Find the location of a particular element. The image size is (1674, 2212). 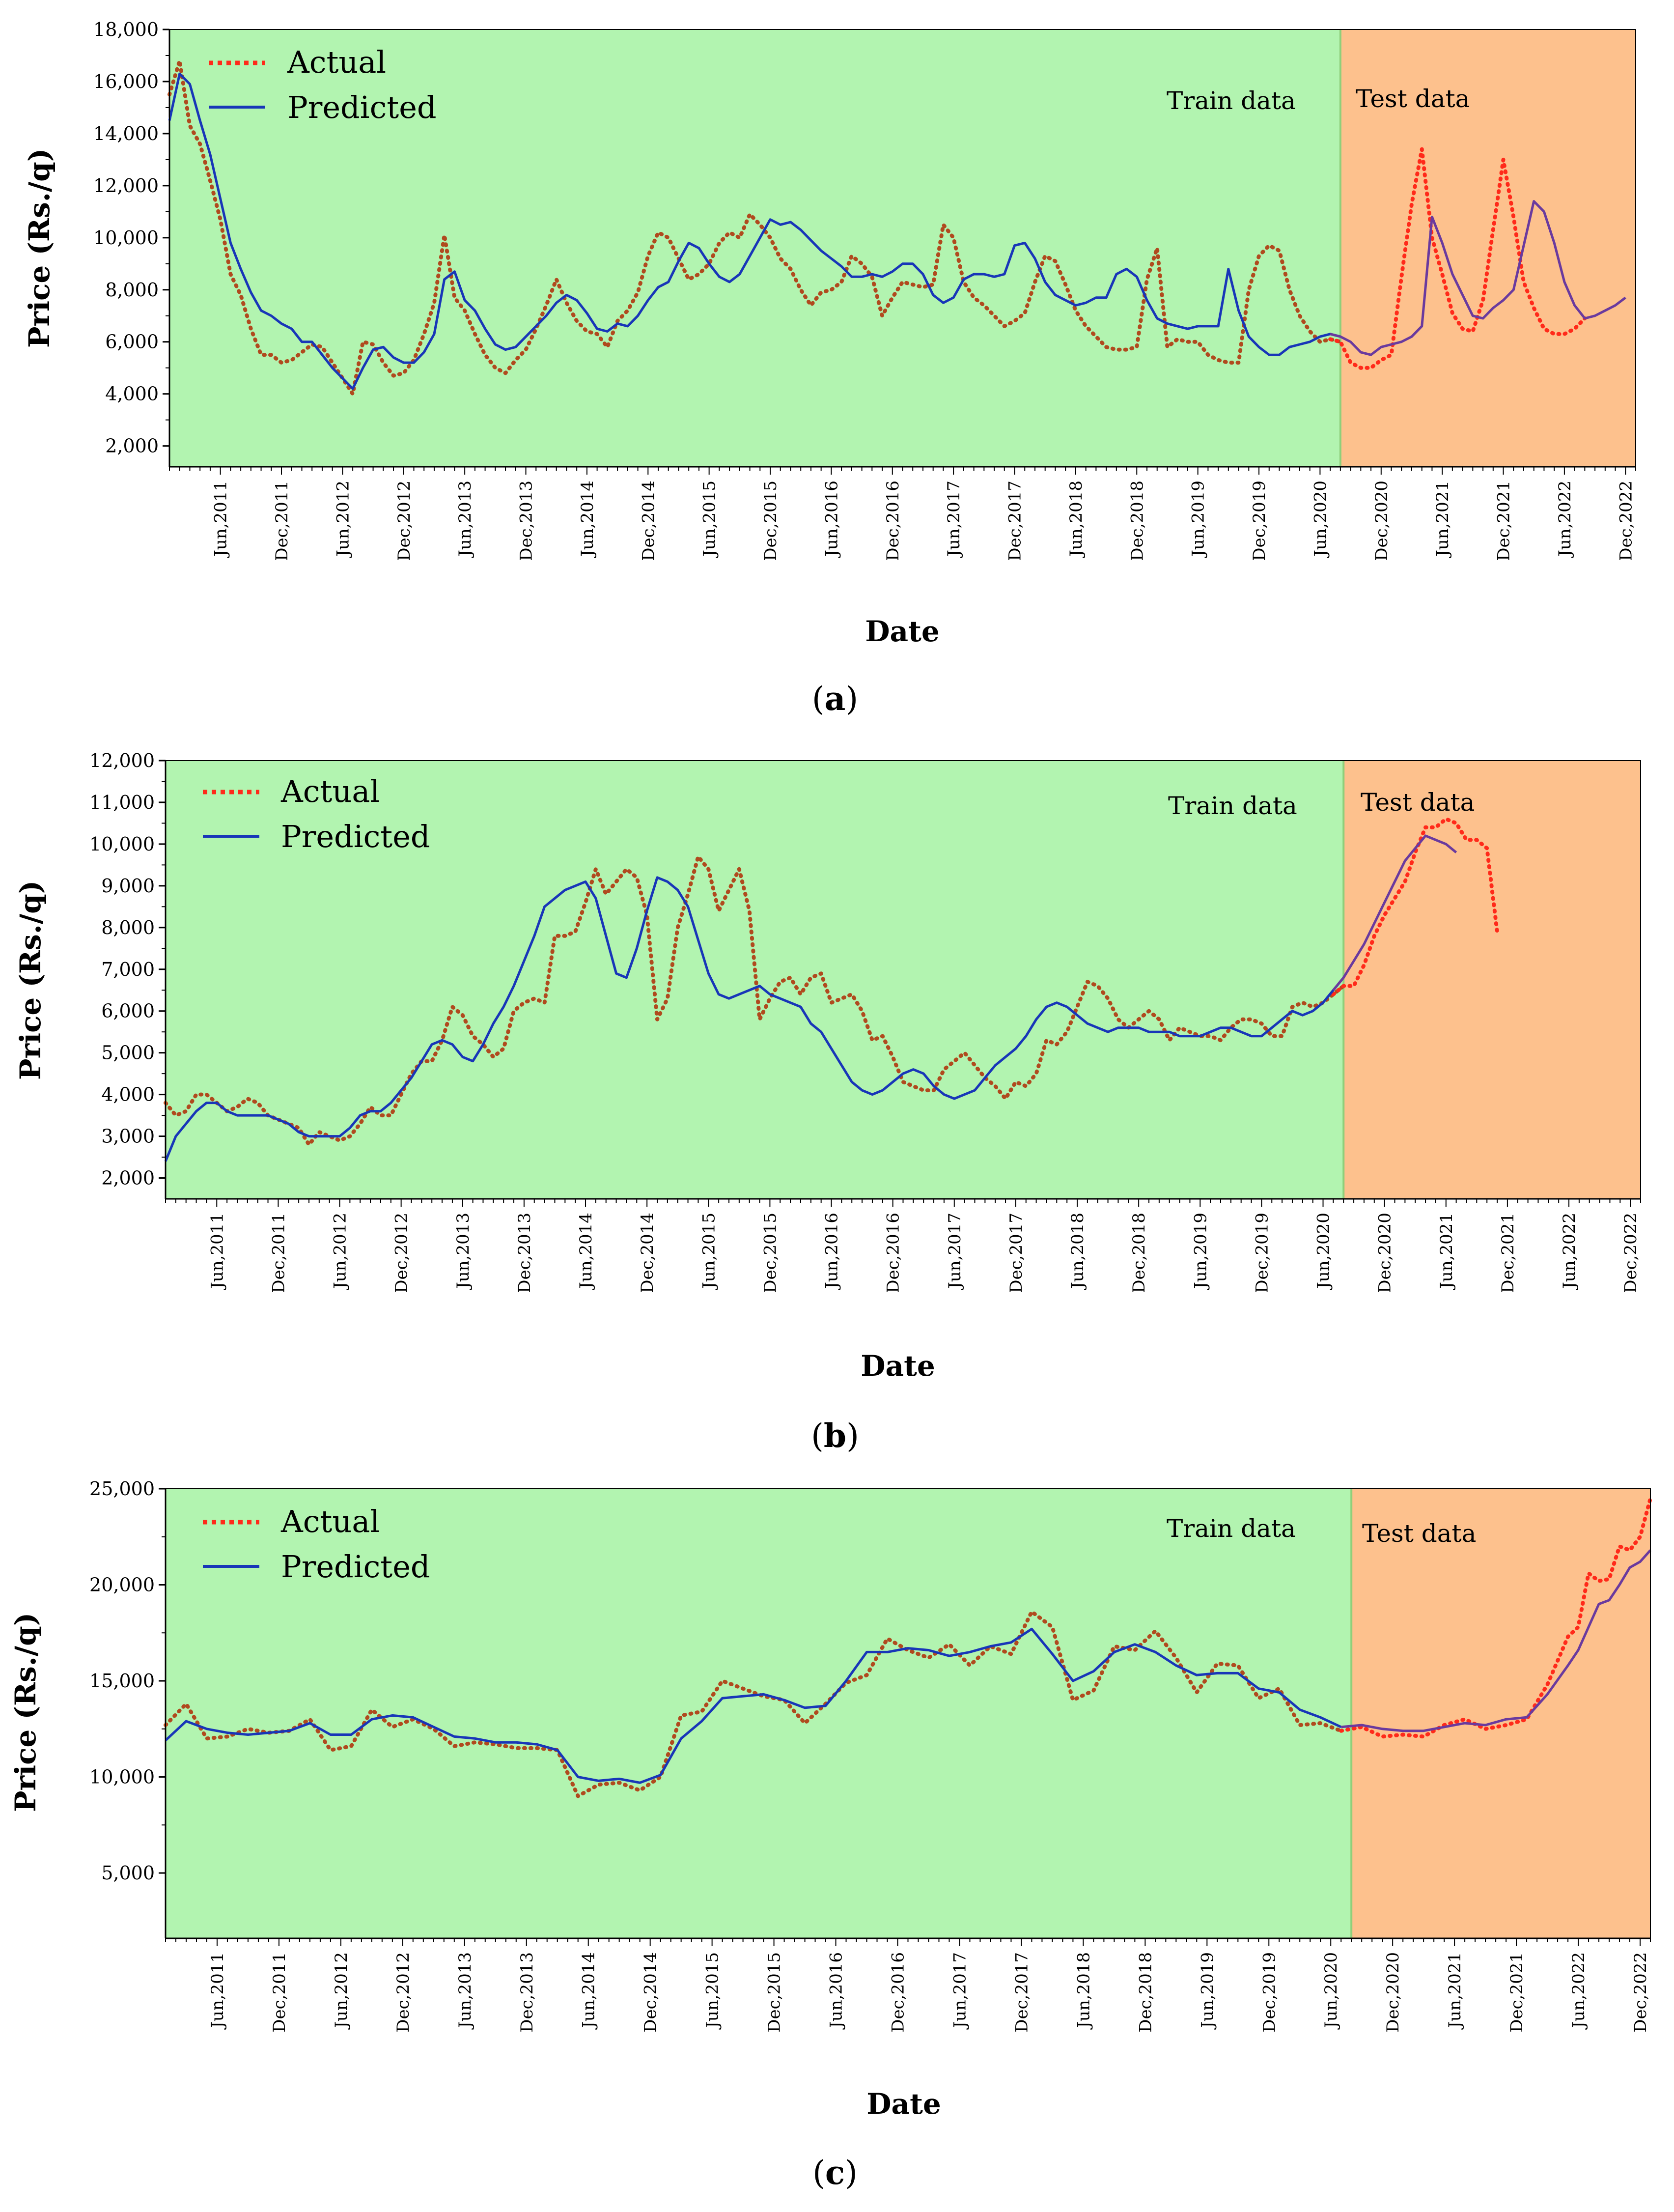

y-tick-label: 25,000 is located at coordinates (122, 1489).